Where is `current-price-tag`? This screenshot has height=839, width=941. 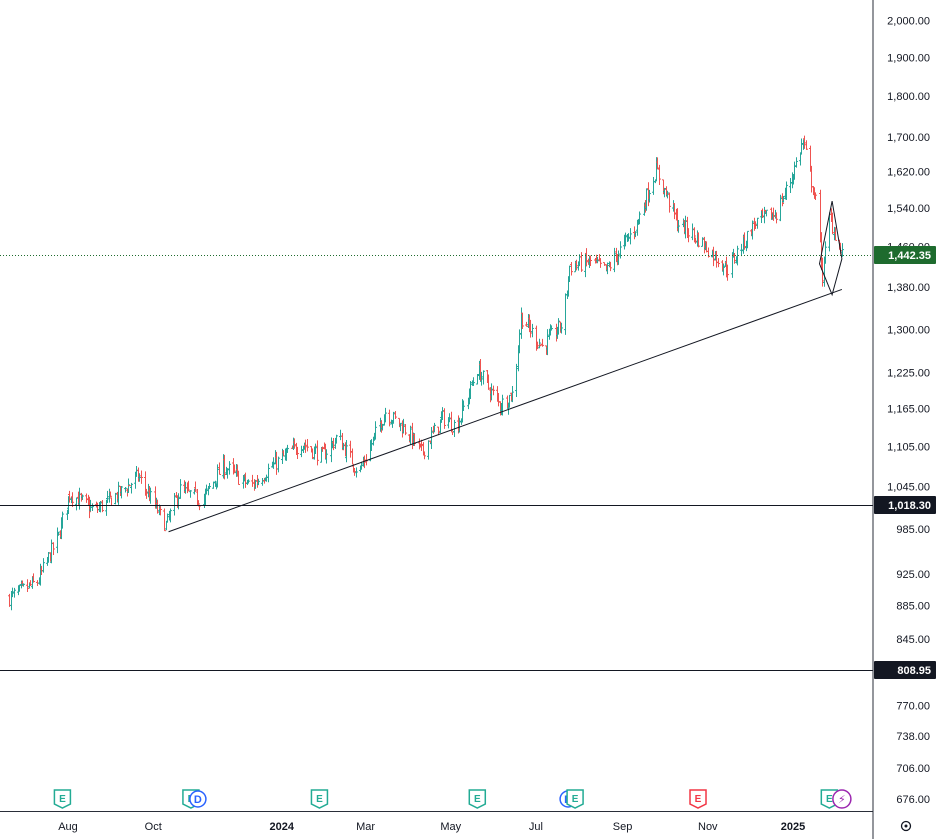
current-price-tag is located at coordinates (905, 255).